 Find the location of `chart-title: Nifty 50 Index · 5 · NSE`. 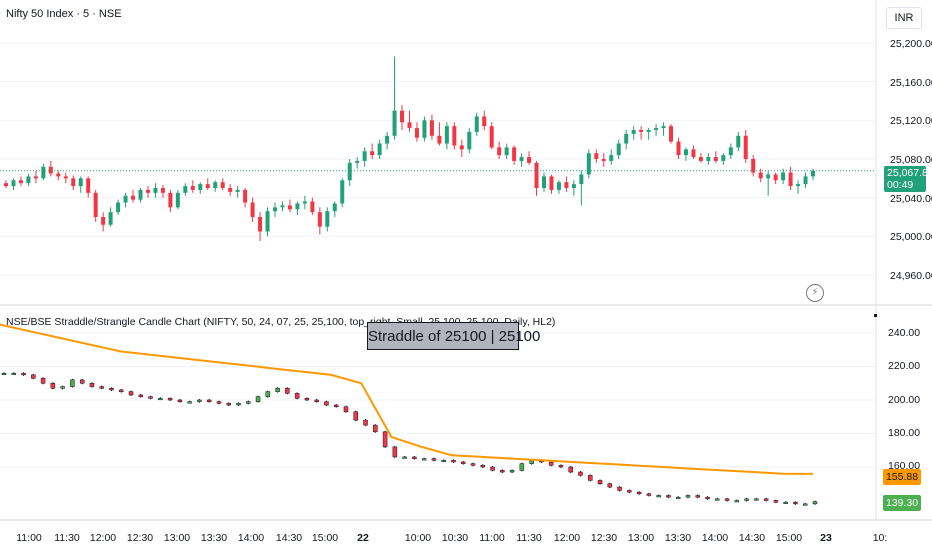

chart-title: Nifty 50 Index · 5 · NSE is located at coordinates (64, 14).